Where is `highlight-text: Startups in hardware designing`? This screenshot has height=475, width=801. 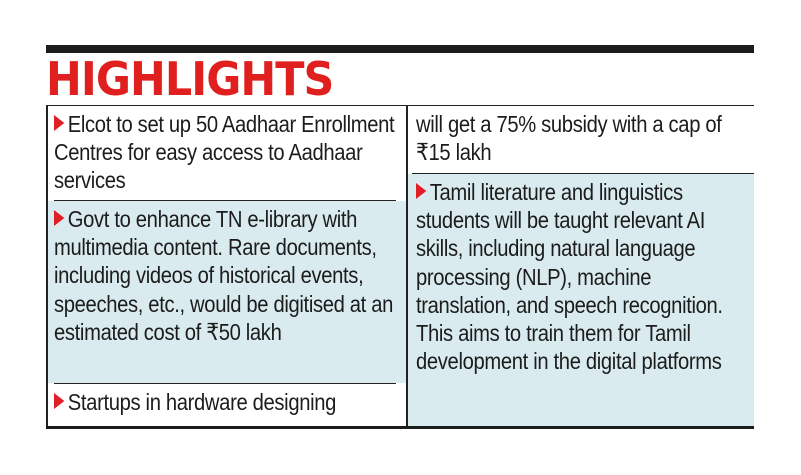 highlight-text: Startups in hardware designing is located at coordinates (202, 402).